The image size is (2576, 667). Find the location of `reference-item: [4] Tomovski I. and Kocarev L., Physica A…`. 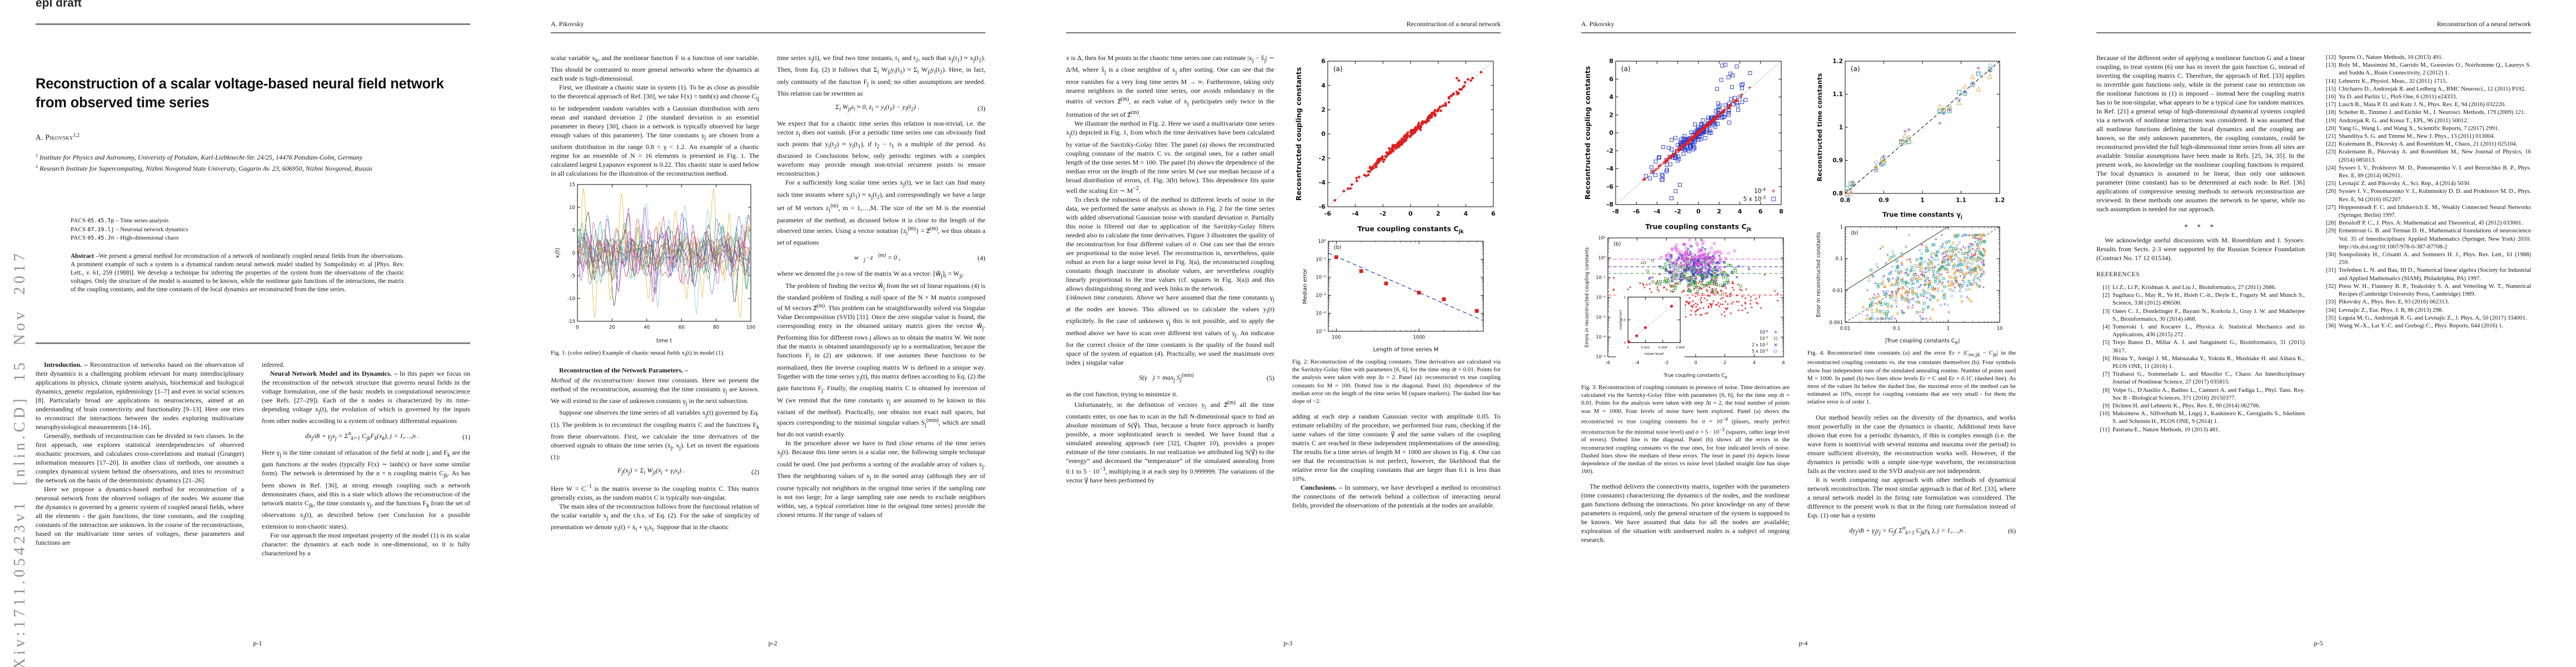

reference-item: [4] Tomovski I. and Kocarev L., Physica A… is located at coordinates (2203, 331).